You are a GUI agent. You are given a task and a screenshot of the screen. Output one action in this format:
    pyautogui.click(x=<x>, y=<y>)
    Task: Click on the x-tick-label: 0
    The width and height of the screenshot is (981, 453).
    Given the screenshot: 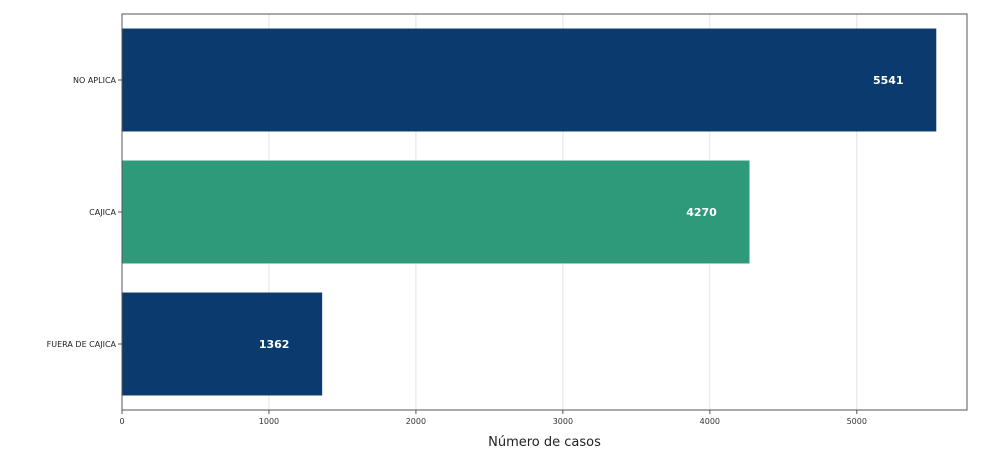 What is the action you would take?
    pyautogui.click(x=121, y=421)
    